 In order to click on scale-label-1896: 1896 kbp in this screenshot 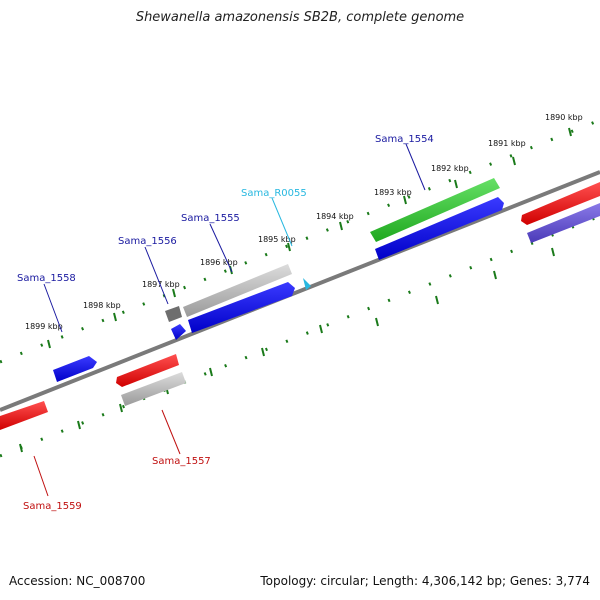, I will do `click(219, 262)`.